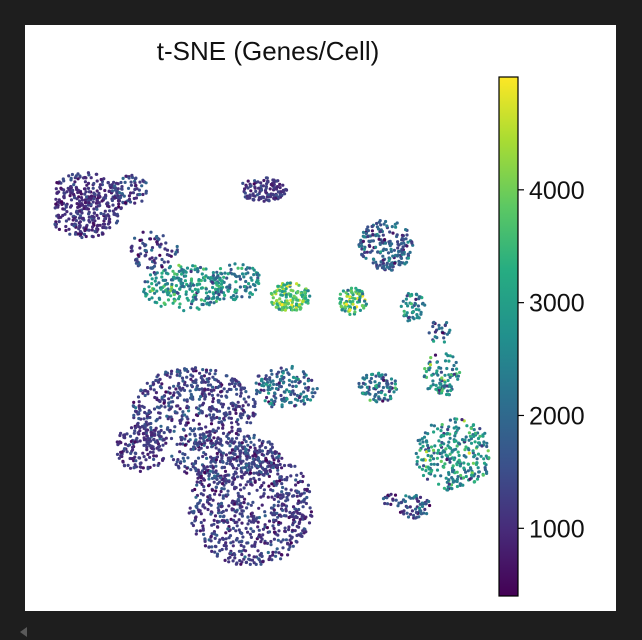  What do you see at coordinates (23, 632) in the screenshot?
I see `scroll-left-arrow-icon` at bounding box center [23, 632].